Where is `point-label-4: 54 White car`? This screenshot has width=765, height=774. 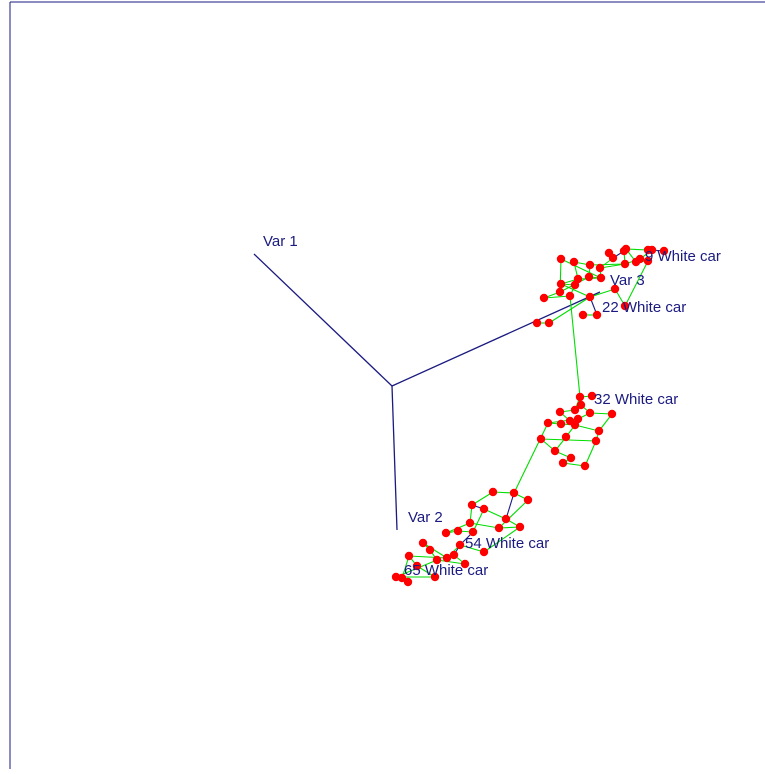 point-label-4: 54 White car is located at coordinates (507, 543).